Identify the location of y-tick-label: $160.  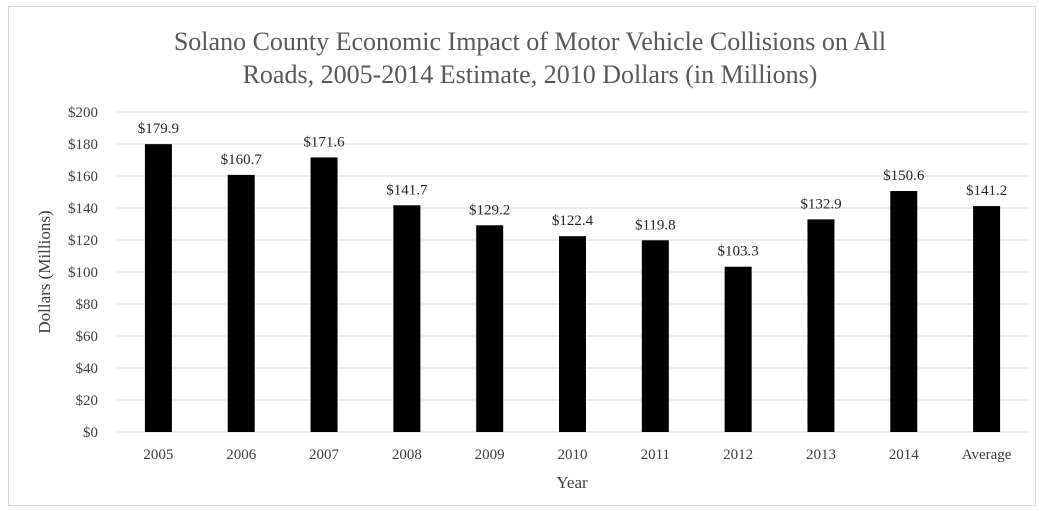
(83, 177).